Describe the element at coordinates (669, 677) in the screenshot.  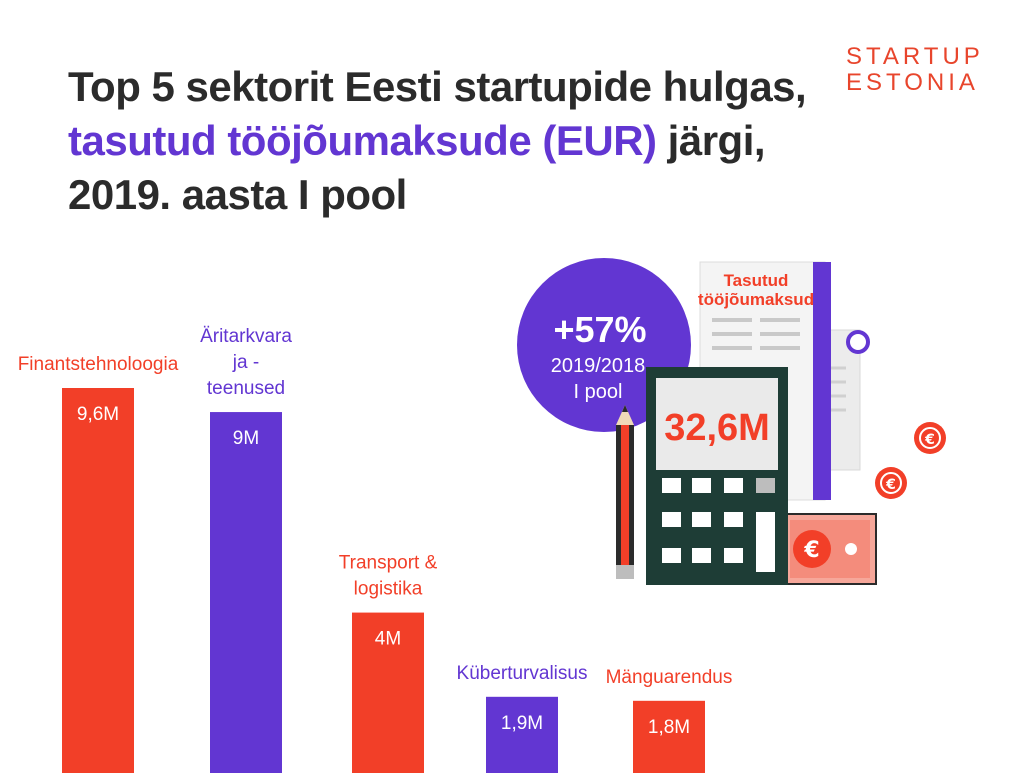
I see `category-label: Mänguarendus` at that location.